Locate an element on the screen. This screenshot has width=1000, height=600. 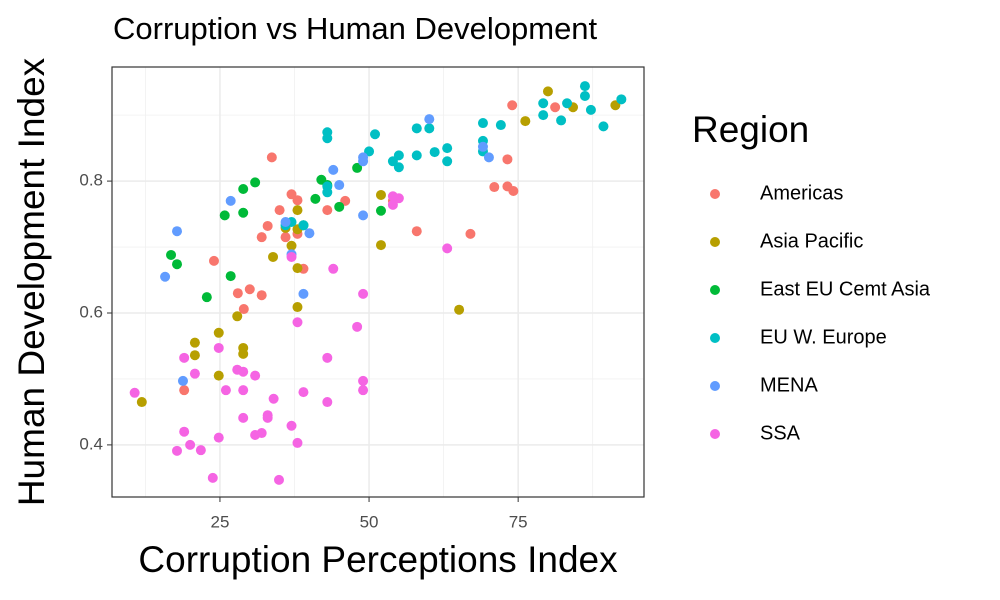
x-tick-label: 75 is located at coordinates (518, 521).